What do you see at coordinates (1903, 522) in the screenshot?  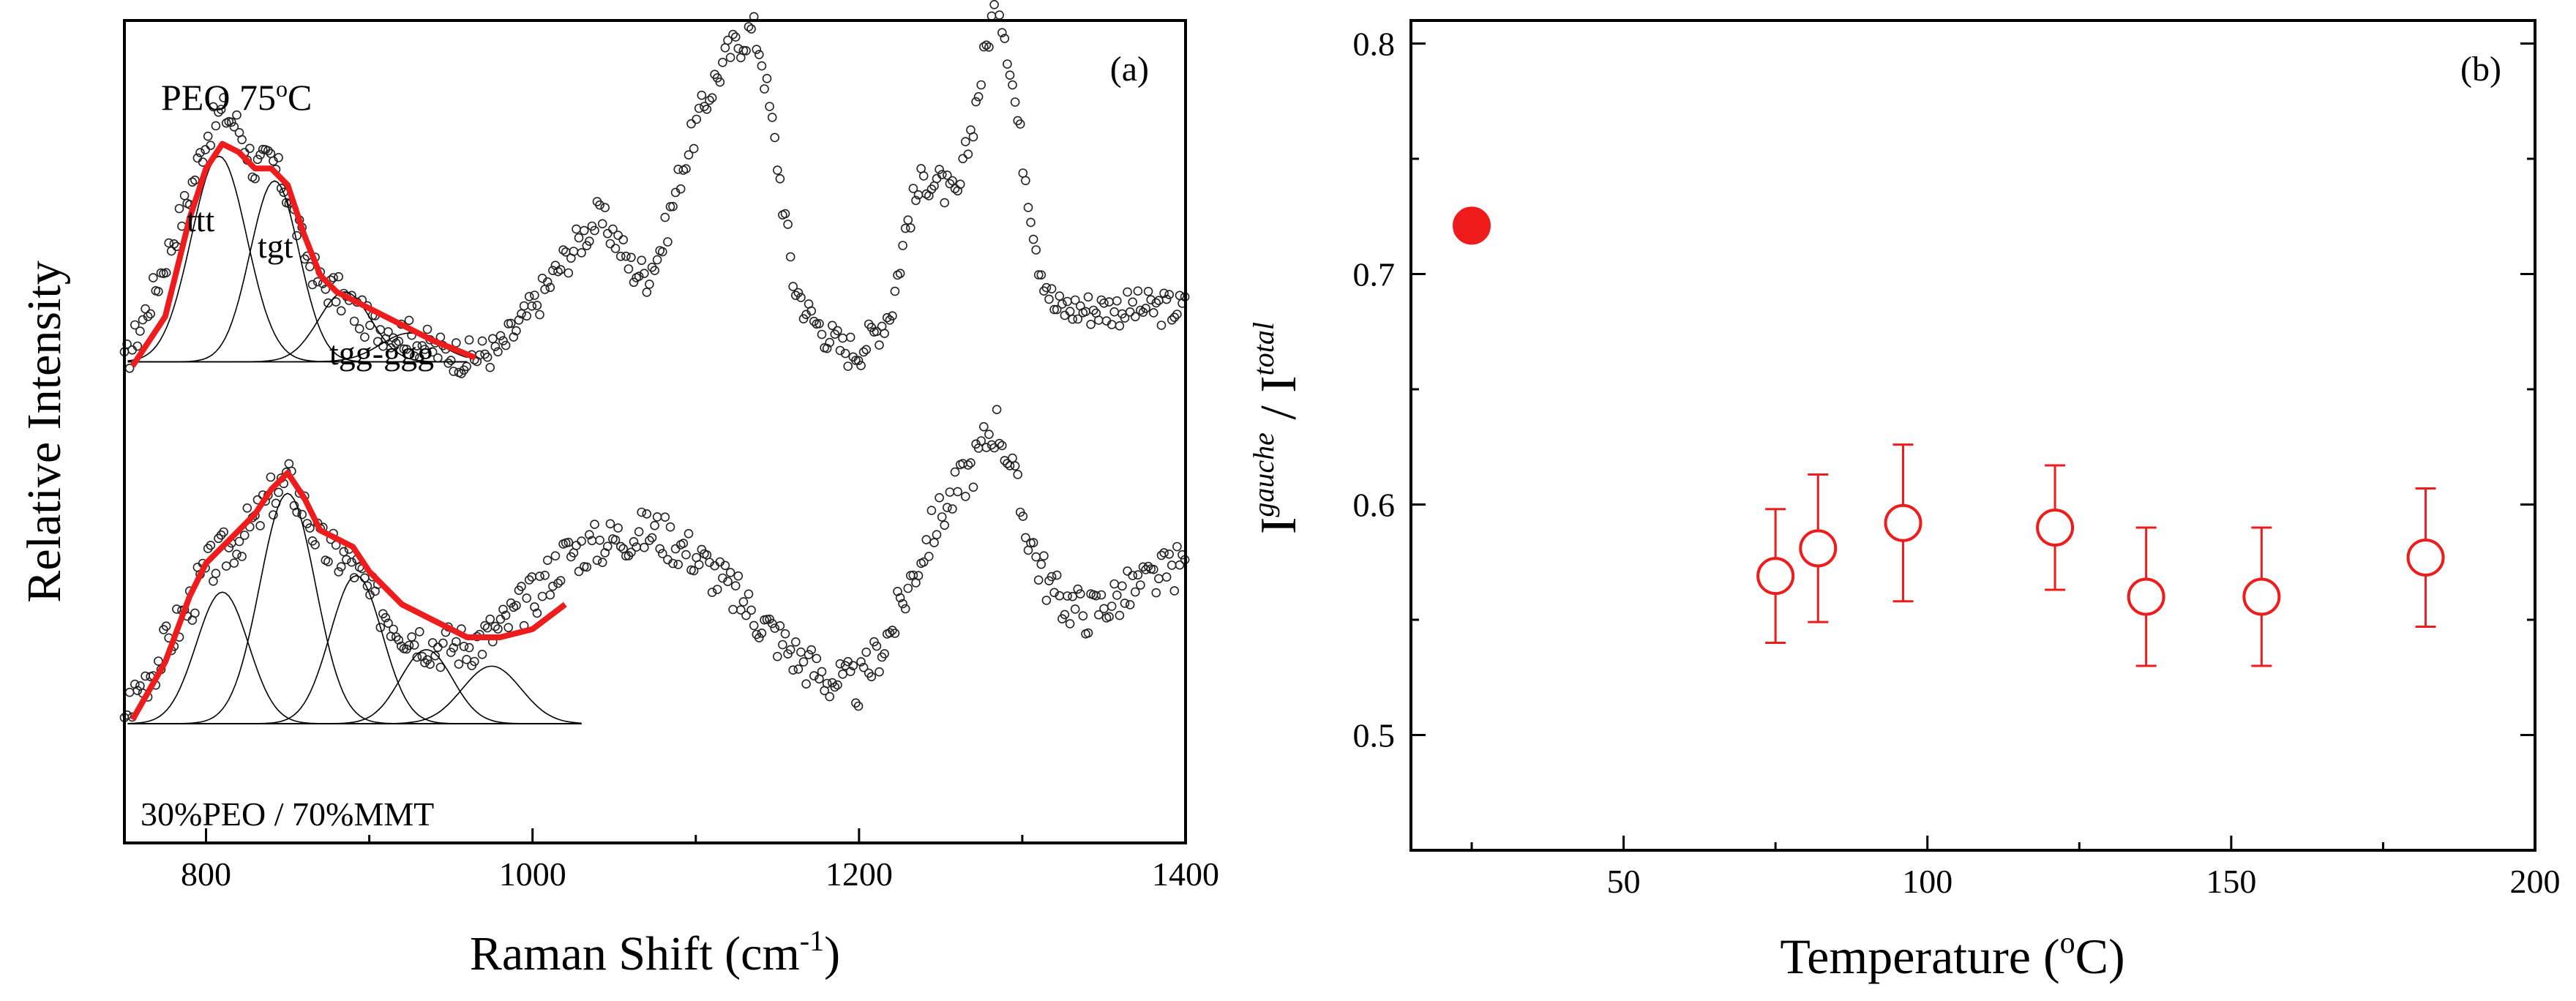 I see `data-point-open` at bounding box center [1903, 522].